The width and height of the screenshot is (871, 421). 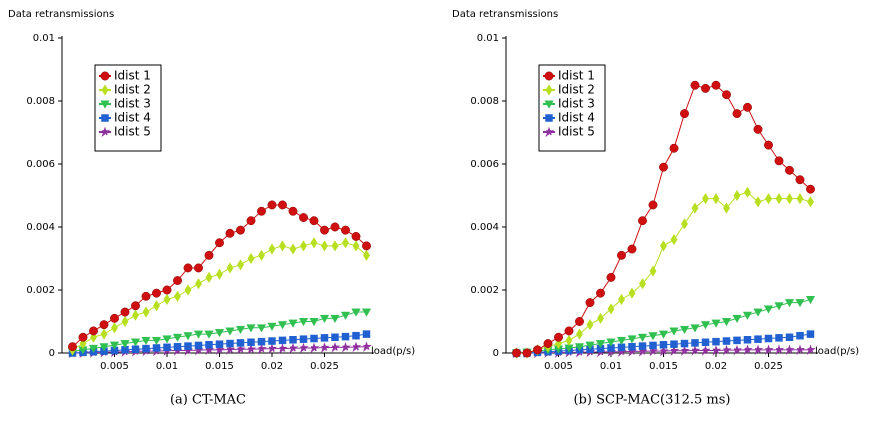 What do you see at coordinates (576, 90) in the screenshot?
I see `legend-label: Idist 2` at bounding box center [576, 90].